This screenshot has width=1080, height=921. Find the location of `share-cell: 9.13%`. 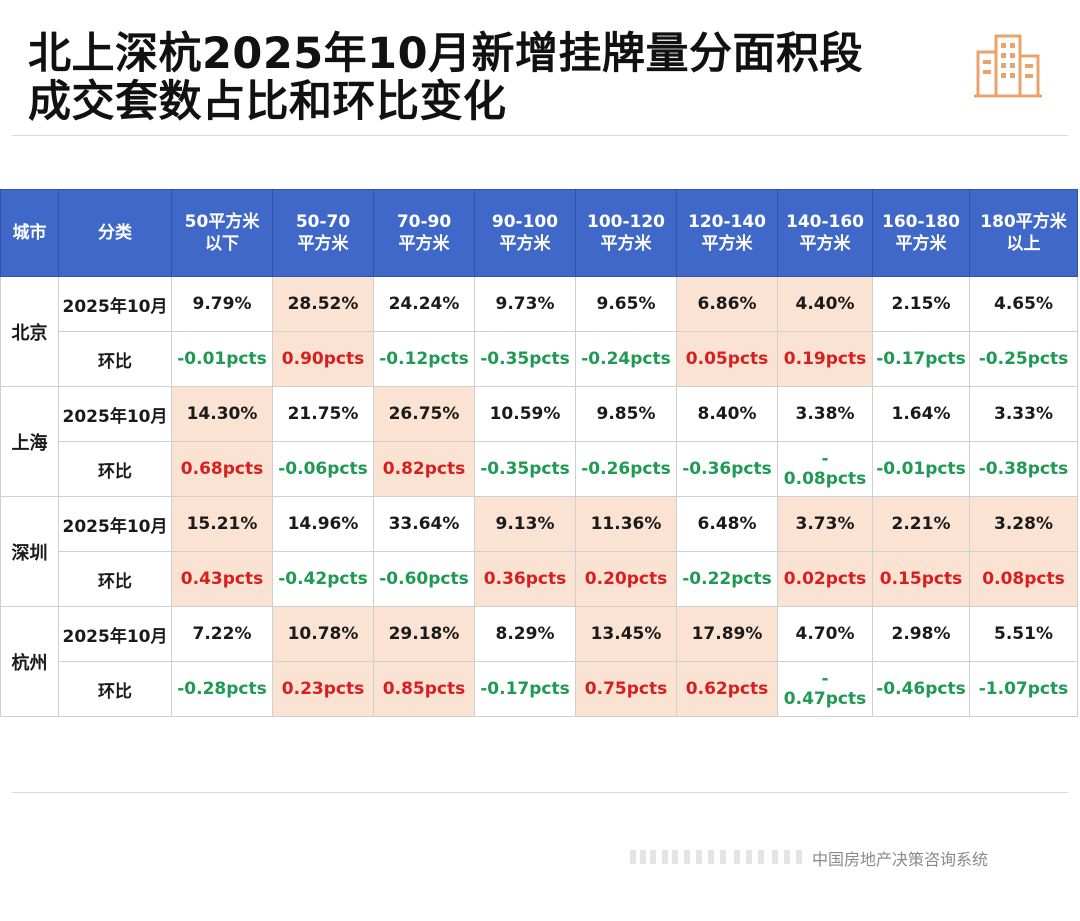

share-cell: 9.13% is located at coordinates (525, 524).